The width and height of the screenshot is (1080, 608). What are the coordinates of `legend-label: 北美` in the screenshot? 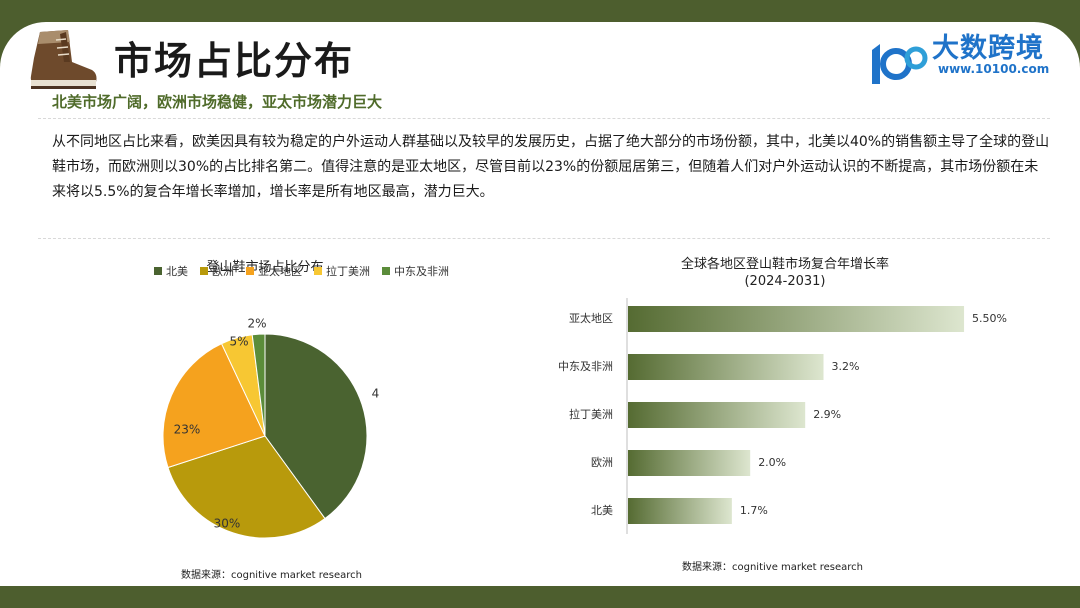 It's located at (177, 271).